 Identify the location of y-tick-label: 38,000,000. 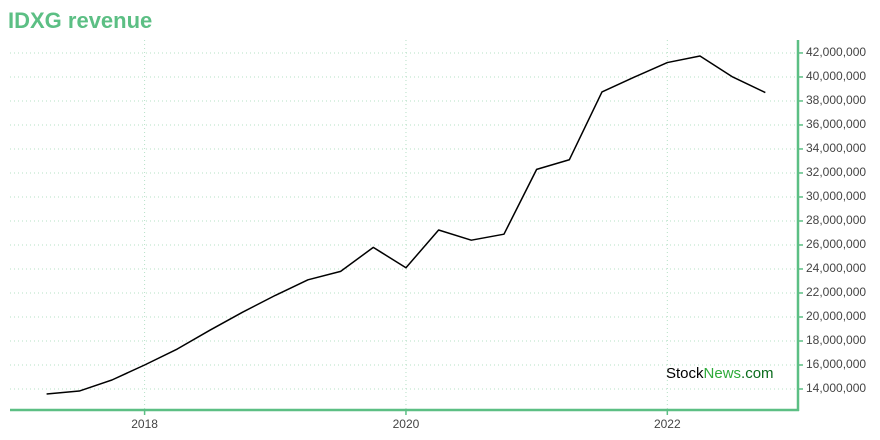
(836, 100).